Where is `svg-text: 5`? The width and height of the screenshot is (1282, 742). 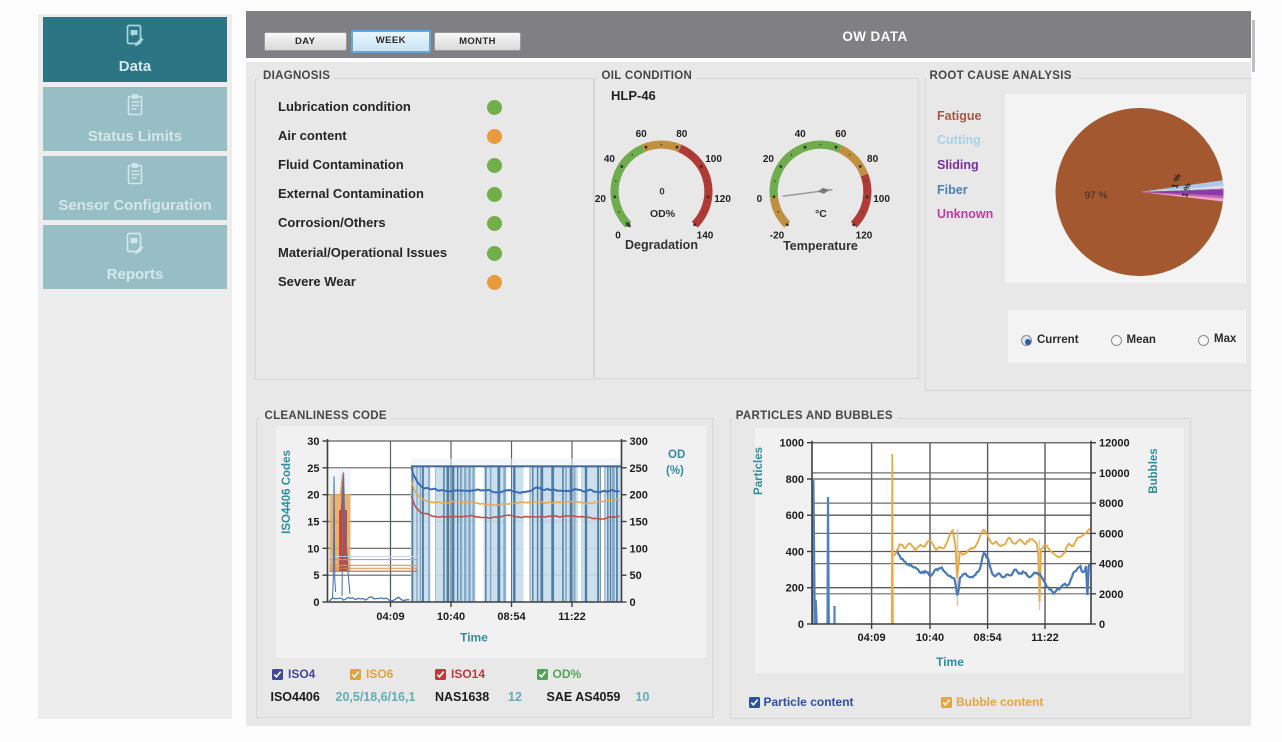 svg-text: 5 is located at coordinates (316, 576).